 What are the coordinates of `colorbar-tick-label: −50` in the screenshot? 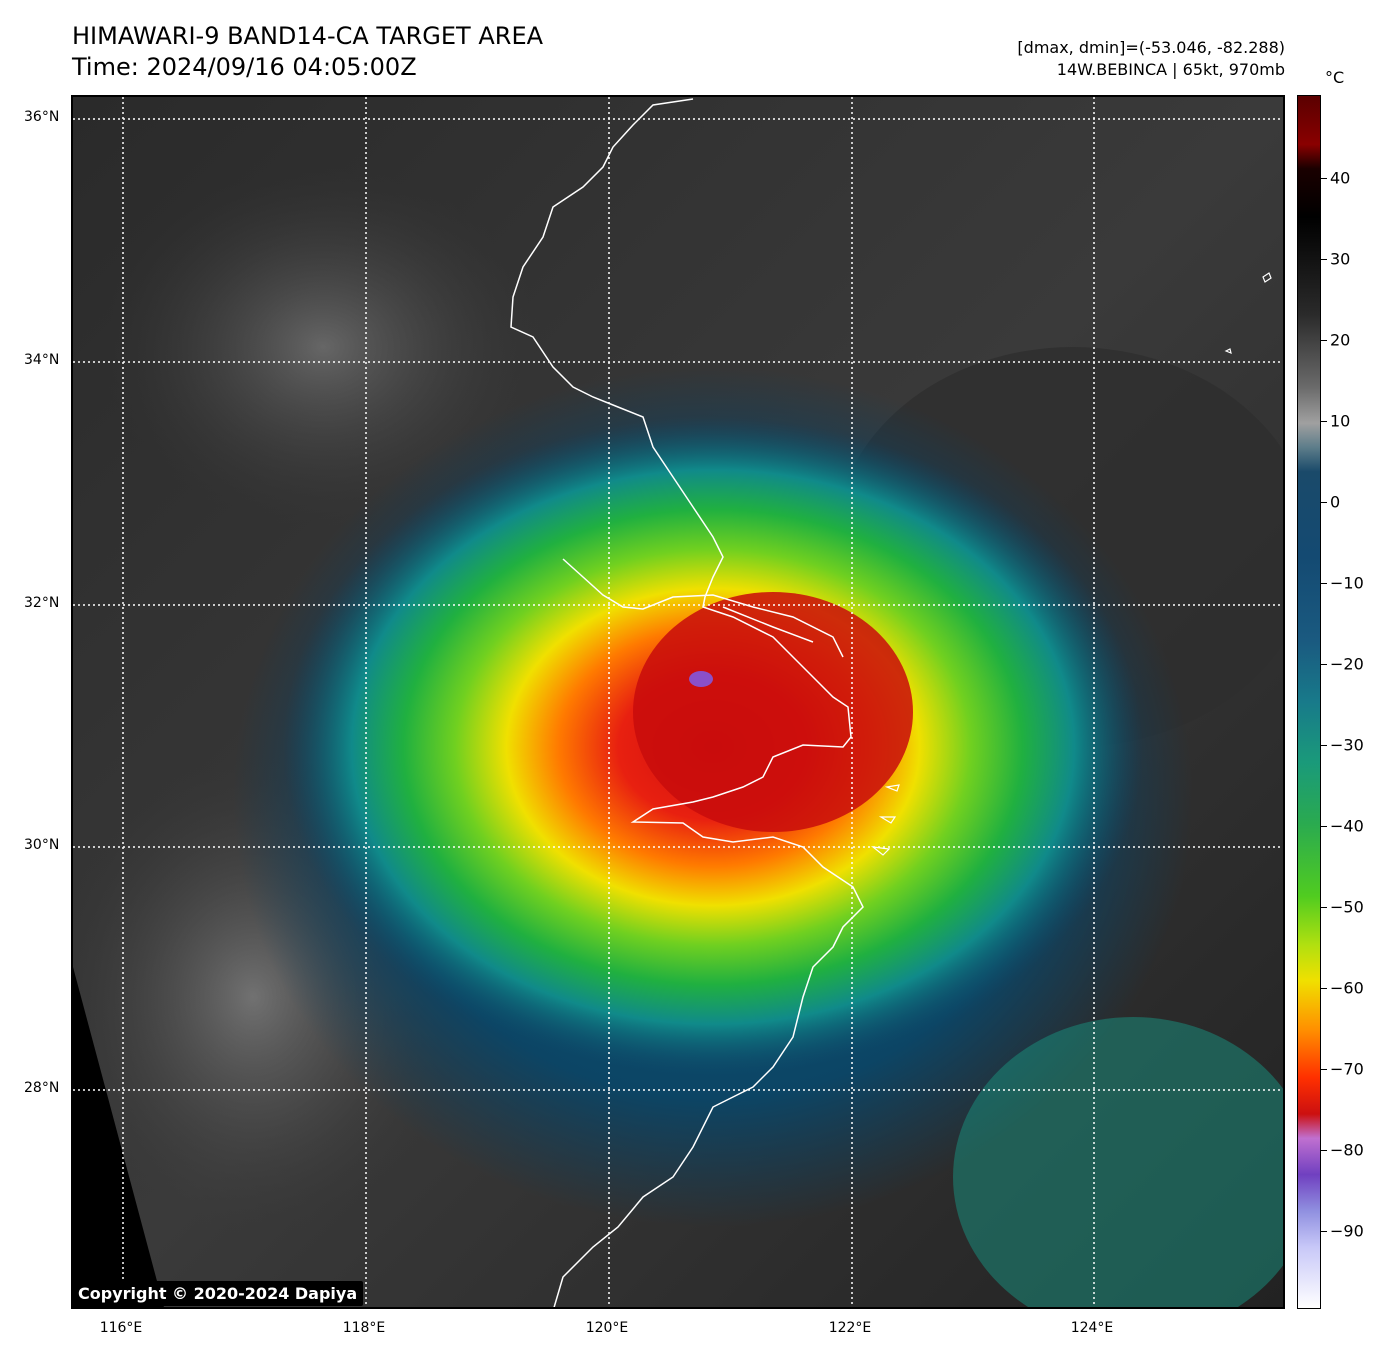 It's located at (1347, 907).